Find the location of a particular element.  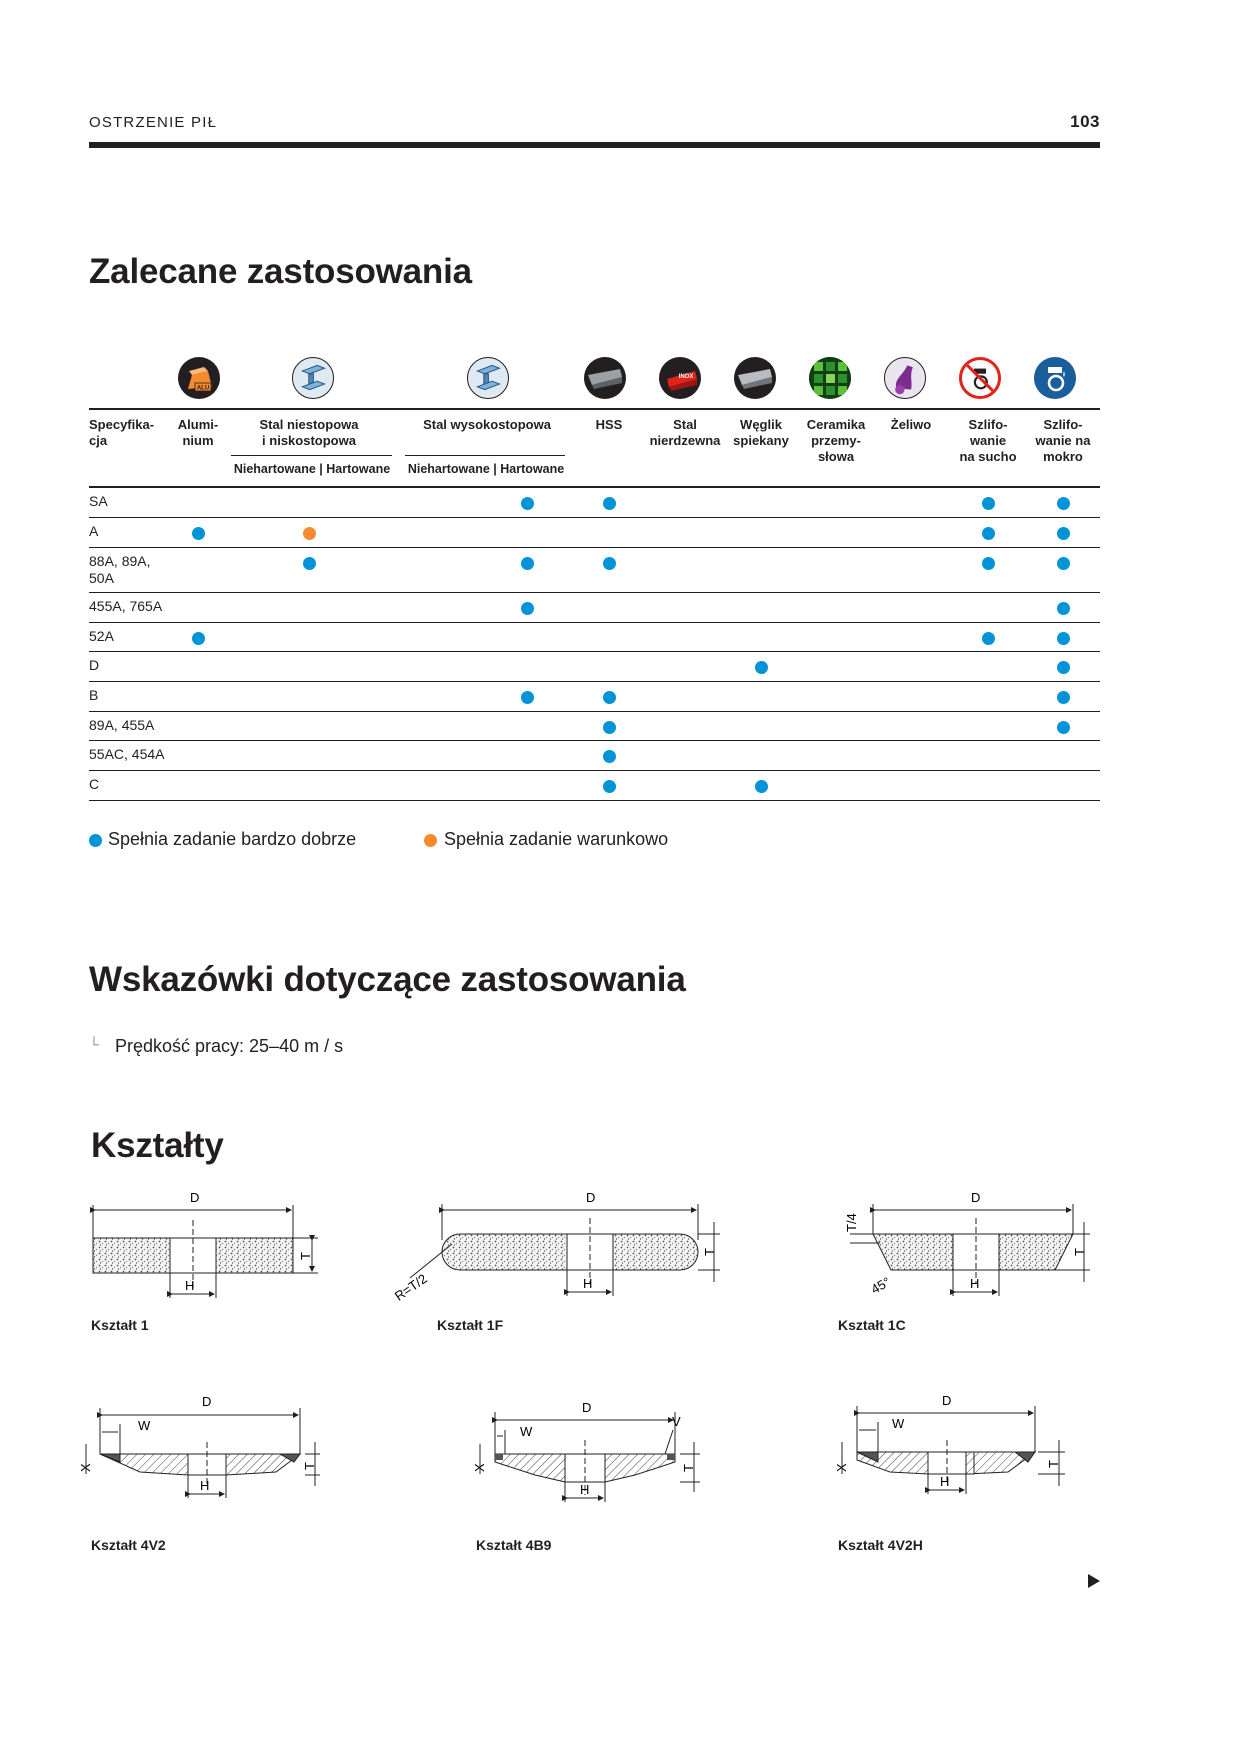

rating-conditional-dot is located at coordinates (309, 533).